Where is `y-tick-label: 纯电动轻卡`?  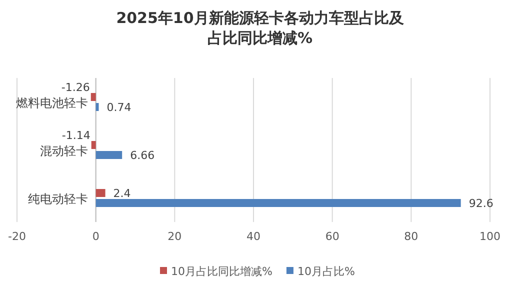
y-tick-label: 纯电动轻卡 is located at coordinates (58, 199).